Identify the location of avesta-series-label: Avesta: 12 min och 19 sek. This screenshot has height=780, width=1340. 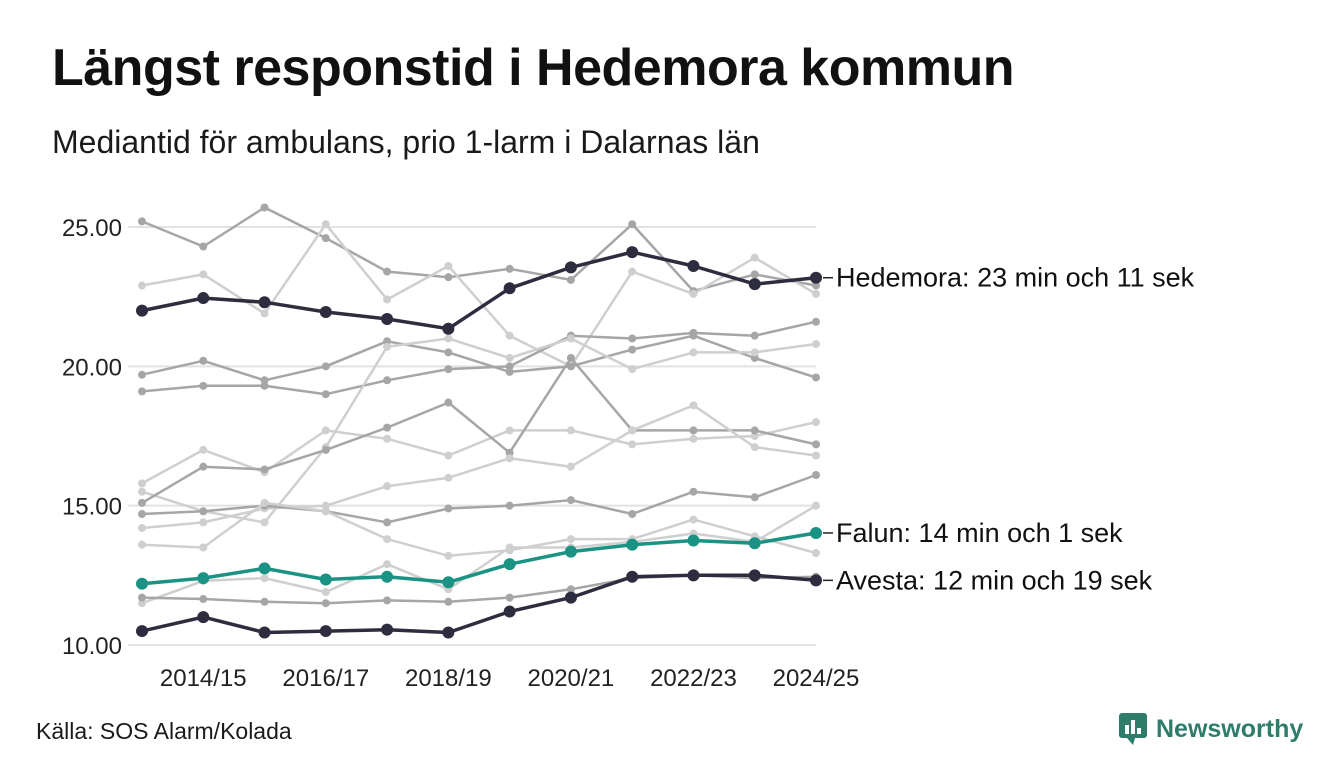
(994, 580).